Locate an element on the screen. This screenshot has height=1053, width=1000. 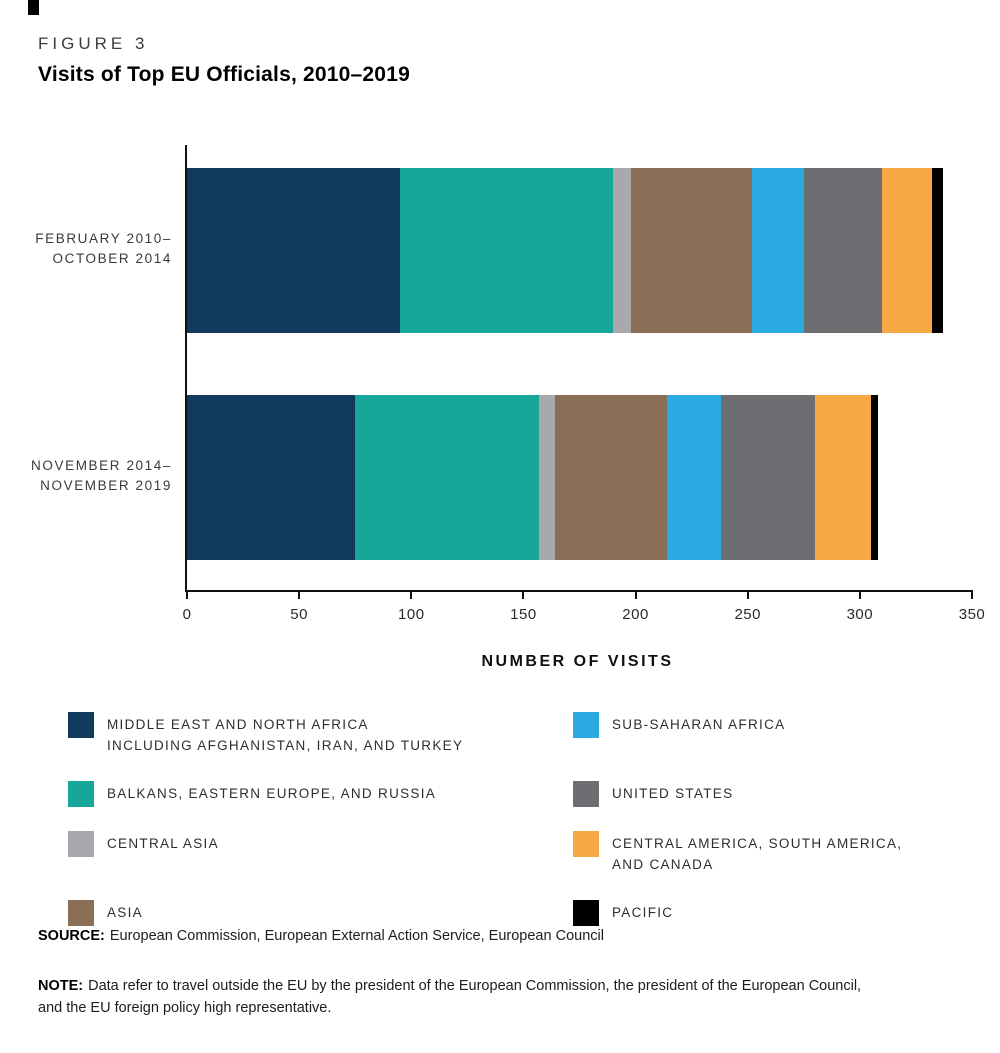
legend-label-line: CENTRAL ASIA is located at coordinates (163, 843).